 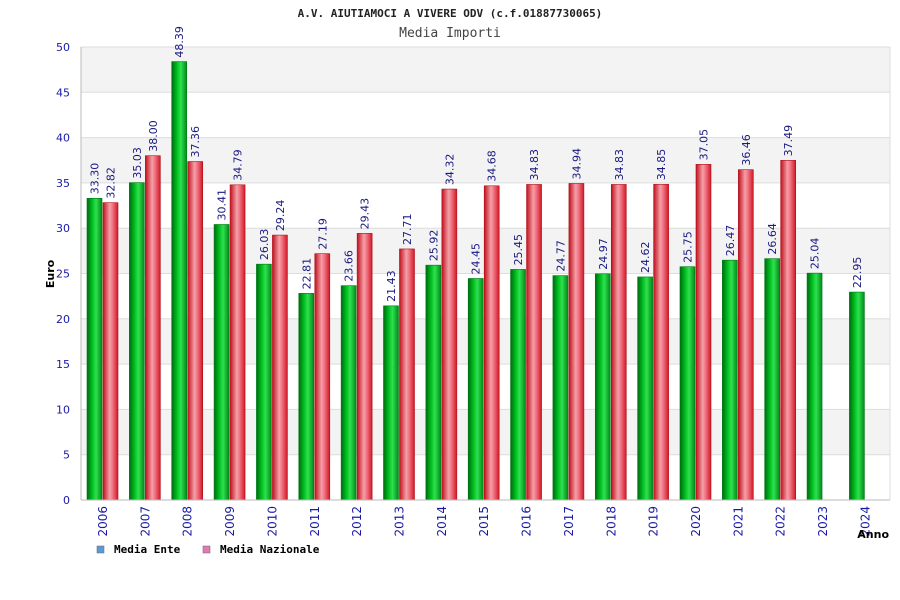 What do you see at coordinates (63, 47) in the screenshot?
I see `y-tick-label: 50` at bounding box center [63, 47].